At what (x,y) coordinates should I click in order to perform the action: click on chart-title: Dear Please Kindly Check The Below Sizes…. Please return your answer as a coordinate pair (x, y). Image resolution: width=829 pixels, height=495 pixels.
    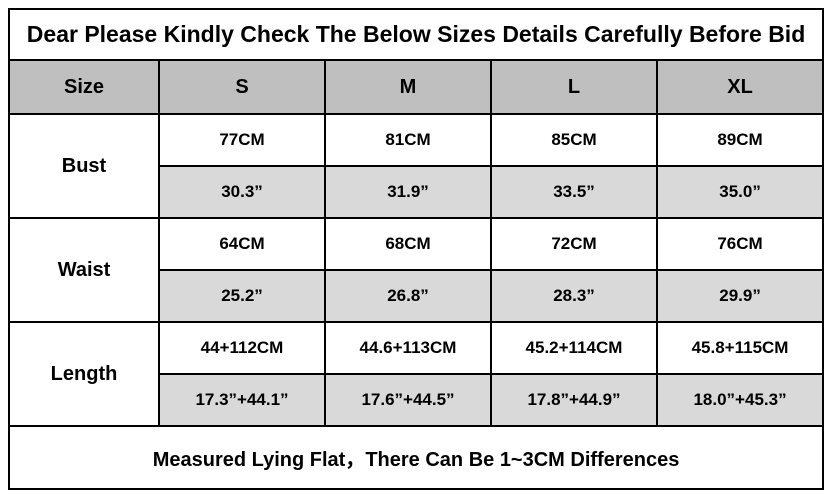
    Looking at the image, I should click on (416, 34).